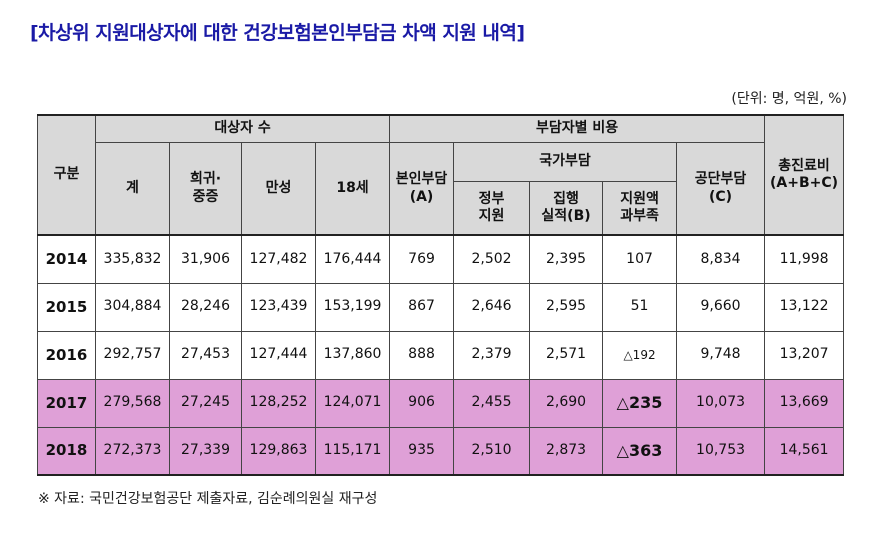 Image resolution: width=889 pixels, height=539 pixels. I want to click on cell-corp-pay: 10,753, so click(721, 451).